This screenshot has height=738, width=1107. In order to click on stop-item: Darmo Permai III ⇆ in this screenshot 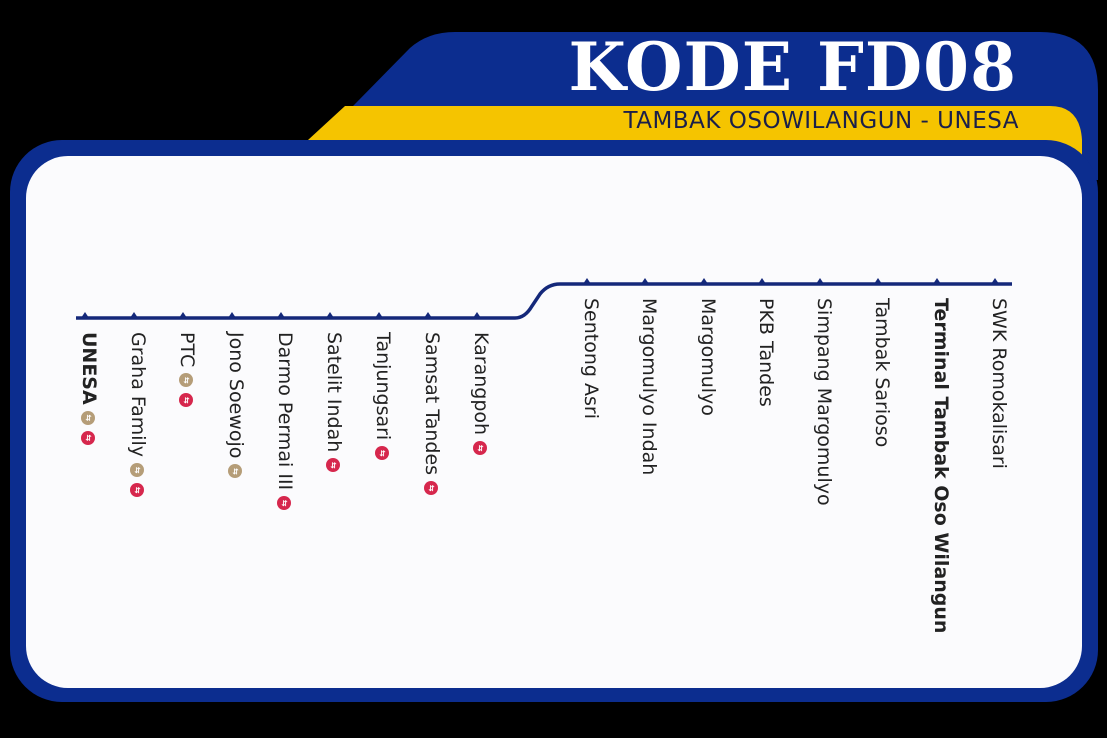, I will do `click(285, 421)`.